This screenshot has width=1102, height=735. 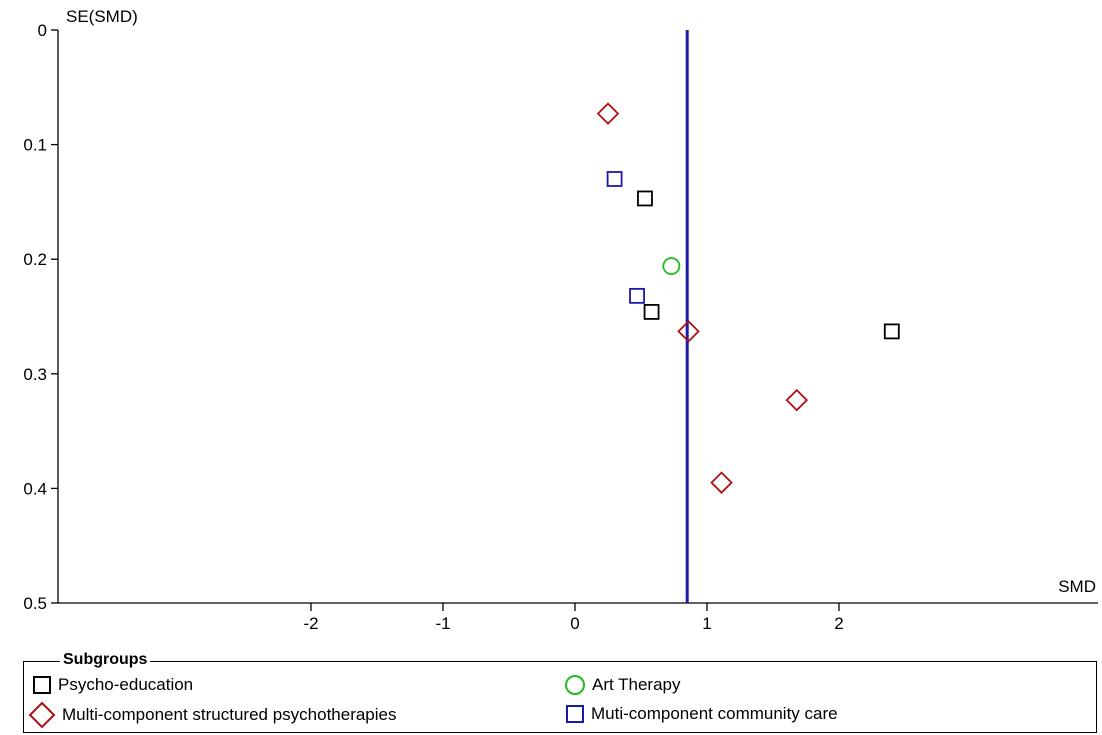 I want to click on y-tick-label: 0.3, so click(x=35, y=374).